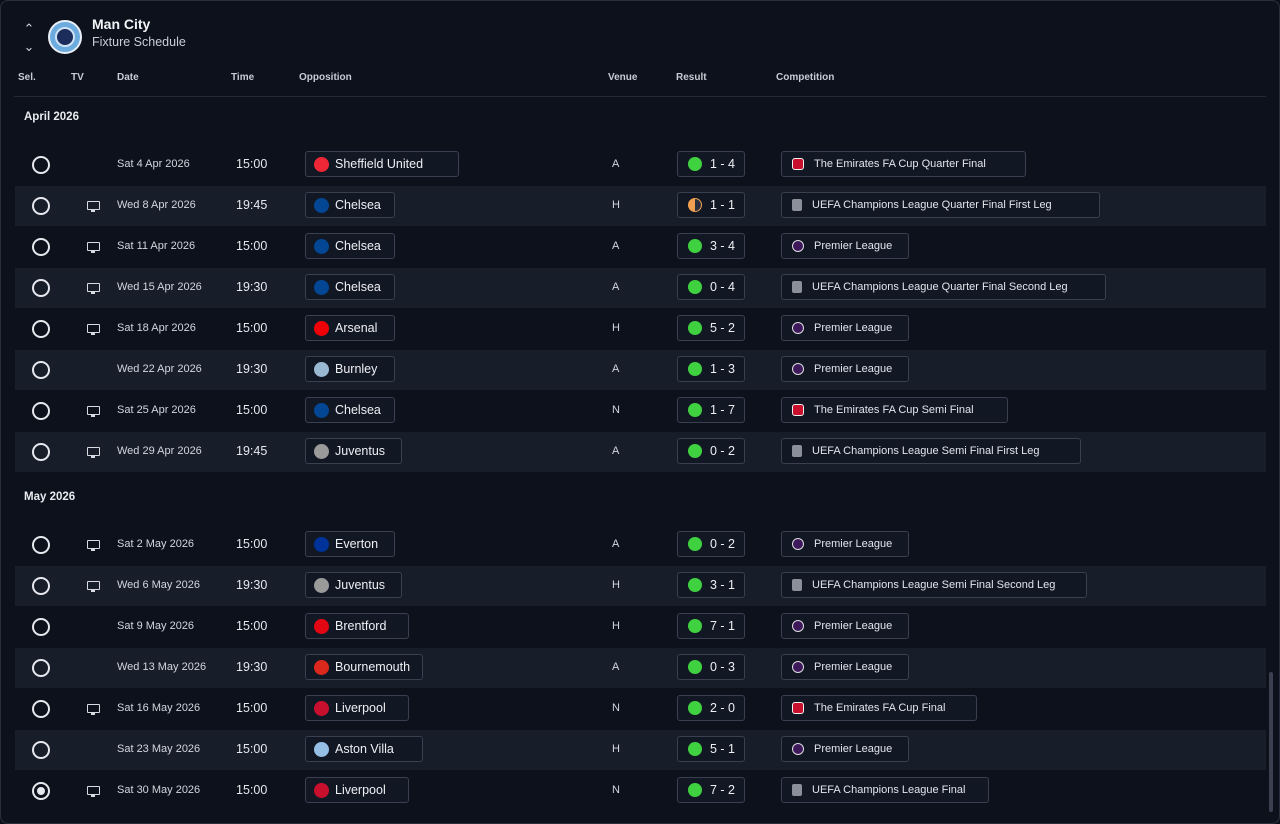  I want to click on result-chip: 3 - 1, so click(711, 585).